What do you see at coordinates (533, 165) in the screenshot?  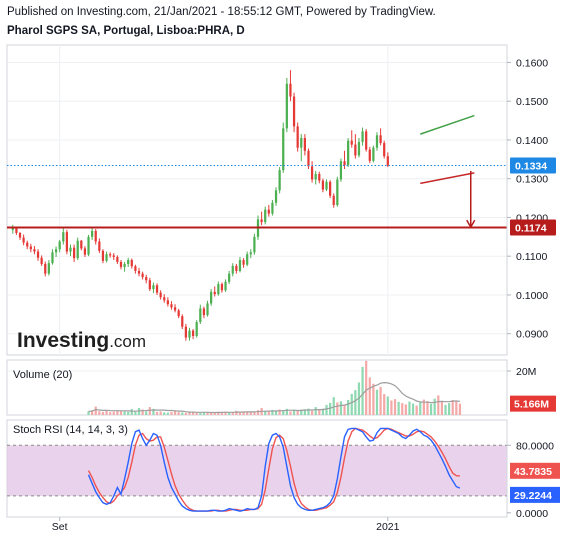 I see `last-price-badge-bg` at bounding box center [533, 165].